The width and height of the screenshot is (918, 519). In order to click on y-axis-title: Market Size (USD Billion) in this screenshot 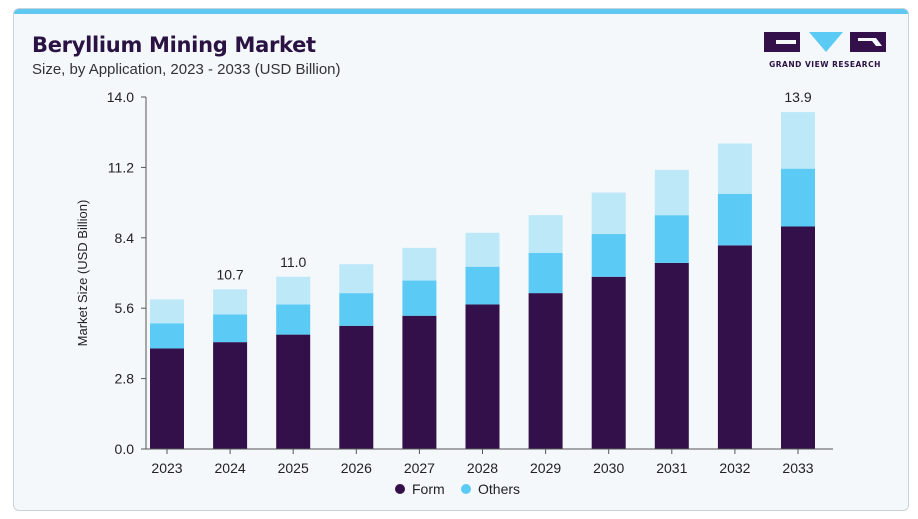, I will do `click(82, 273)`.